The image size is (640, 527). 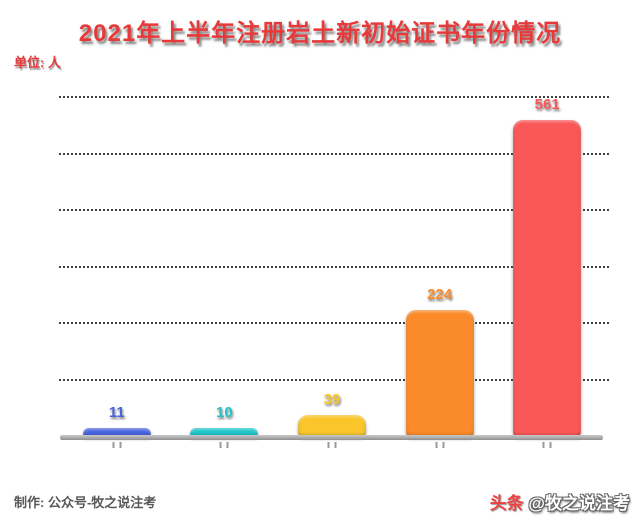 What do you see at coordinates (332, 399) in the screenshot?
I see `bar-value-label: 39` at bounding box center [332, 399].